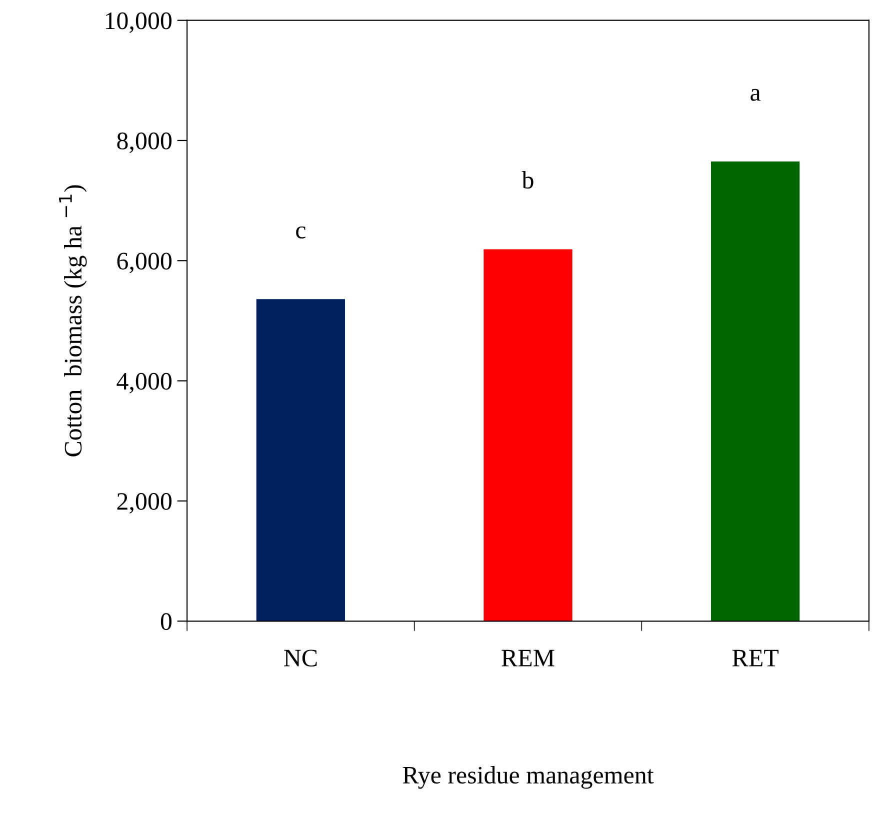 Image resolution: width=872 pixels, height=813 pixels. I want to click on y-tick-label: 6,000, so click(144, 263).